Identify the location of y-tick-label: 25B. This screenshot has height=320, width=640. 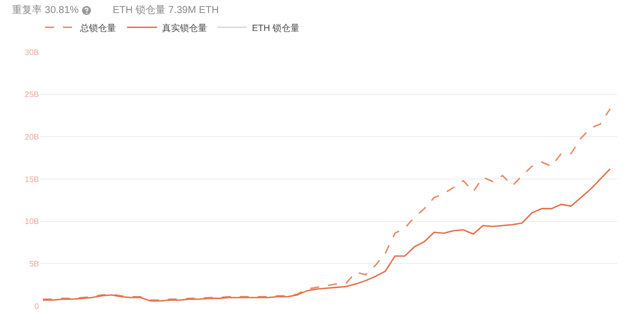
(31, 95).